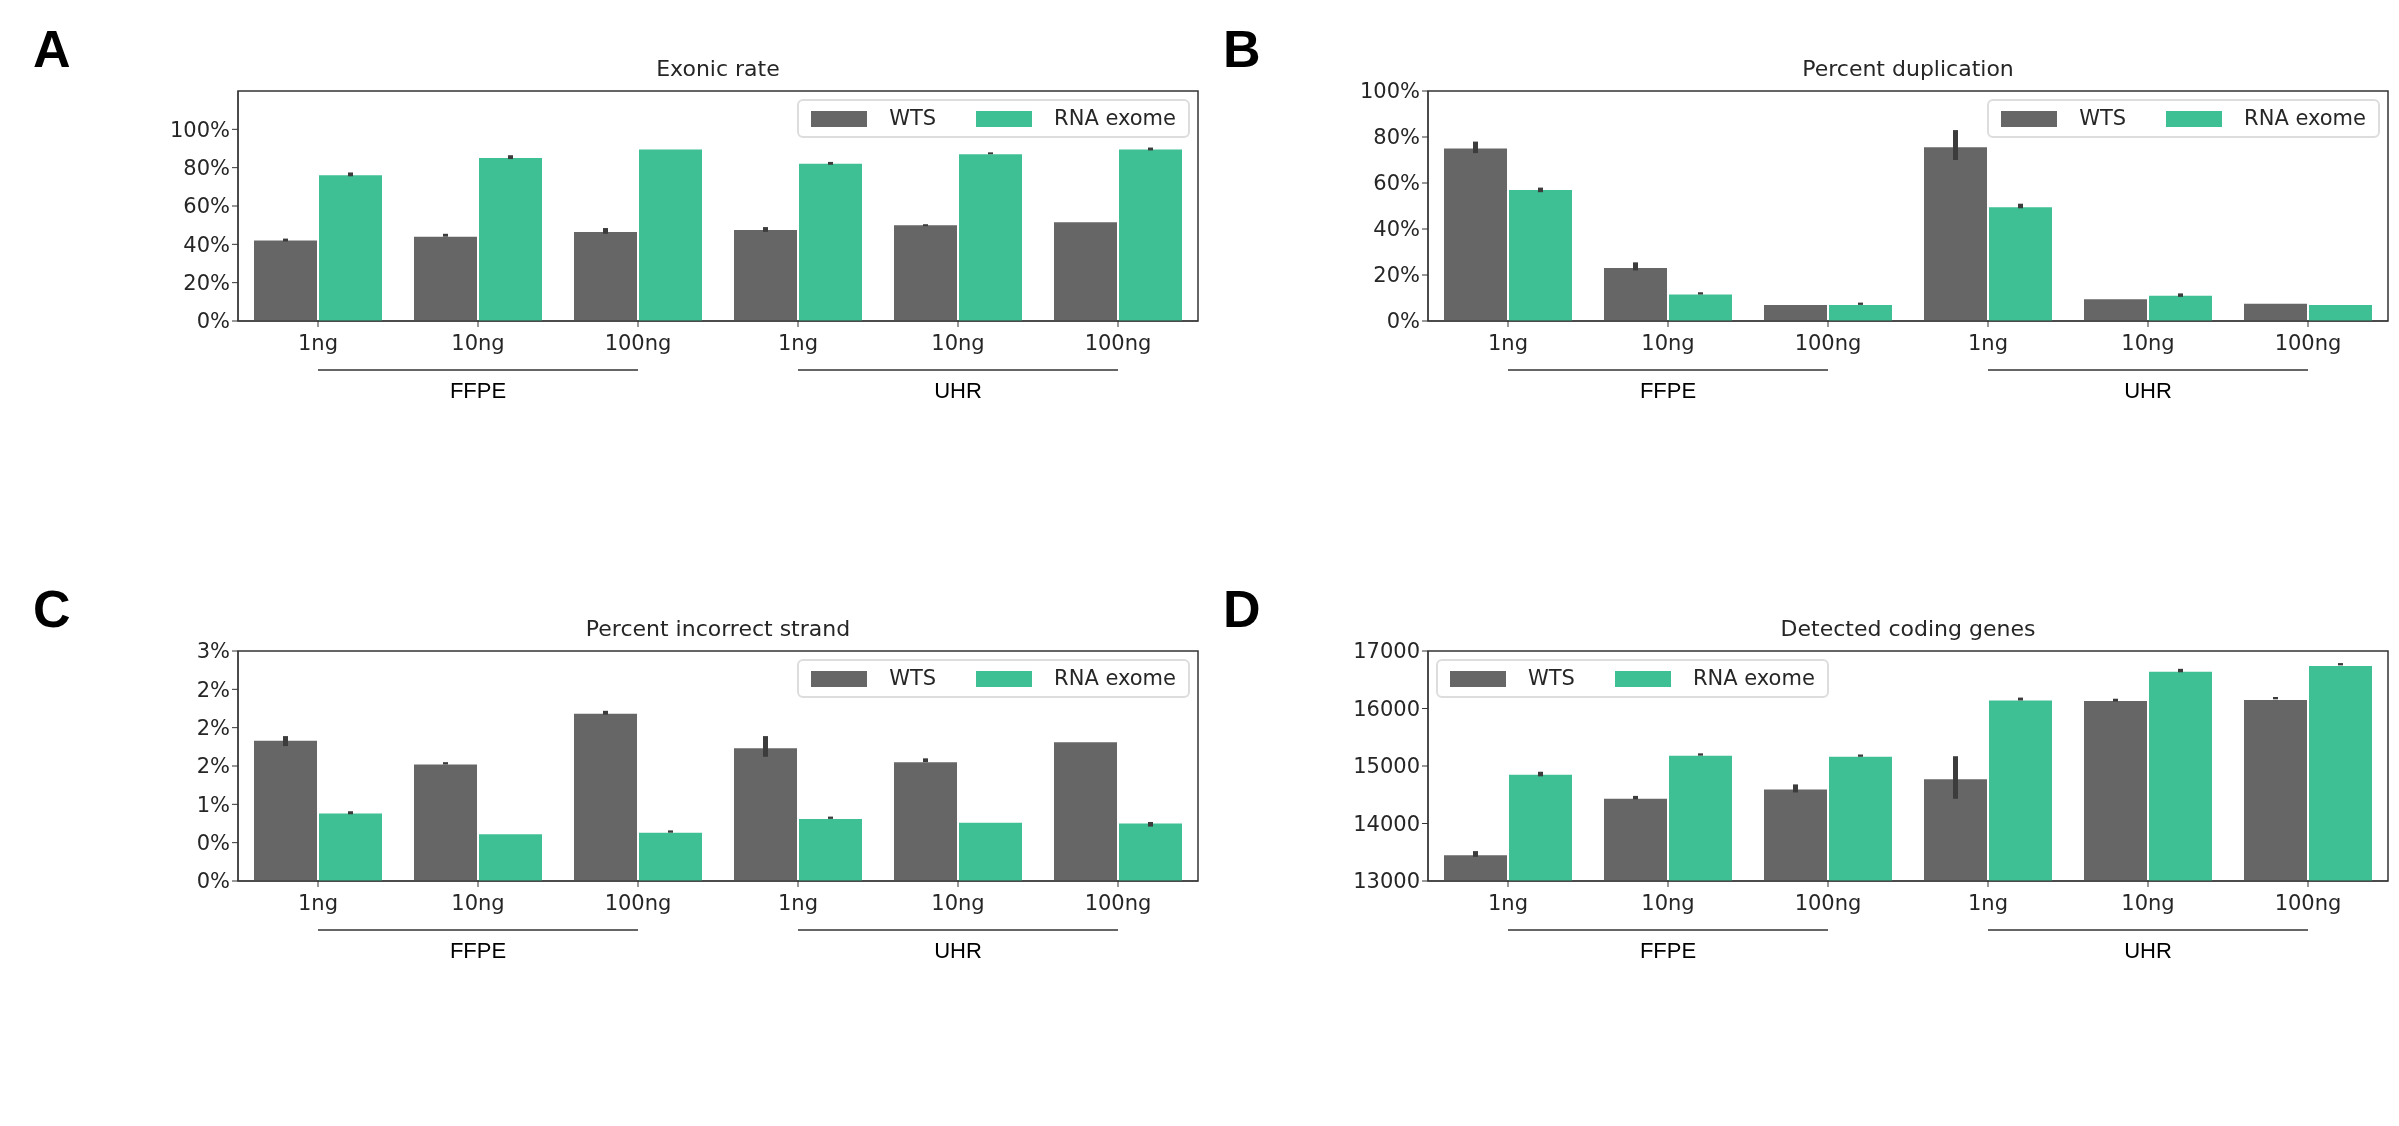 This screenshot has width=2399, height=1126. Describe the element at coordinates (1242, 609) in the screenshot. I see `text: D` at that location.